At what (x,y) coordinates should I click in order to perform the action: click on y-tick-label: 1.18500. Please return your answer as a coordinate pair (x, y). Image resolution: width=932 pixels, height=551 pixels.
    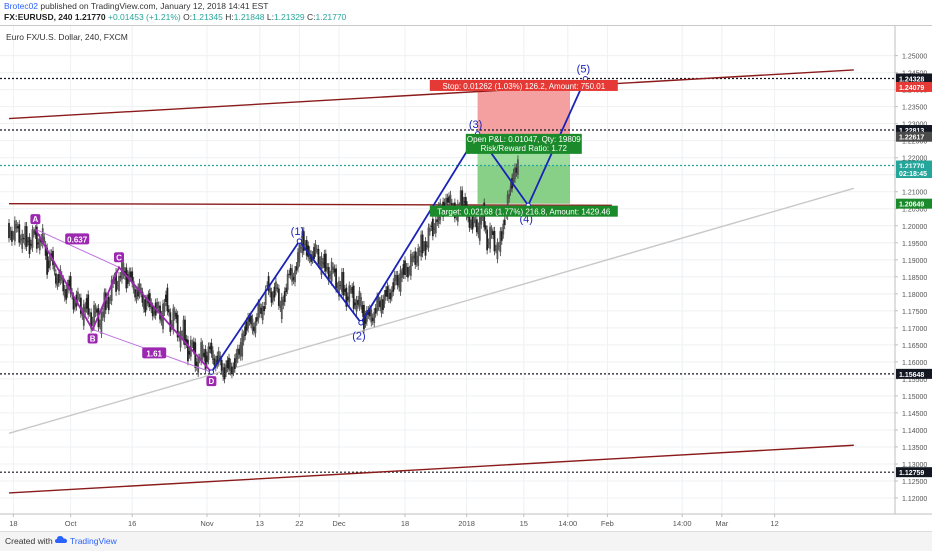
    Looking at the image, I should click on (914, 278).